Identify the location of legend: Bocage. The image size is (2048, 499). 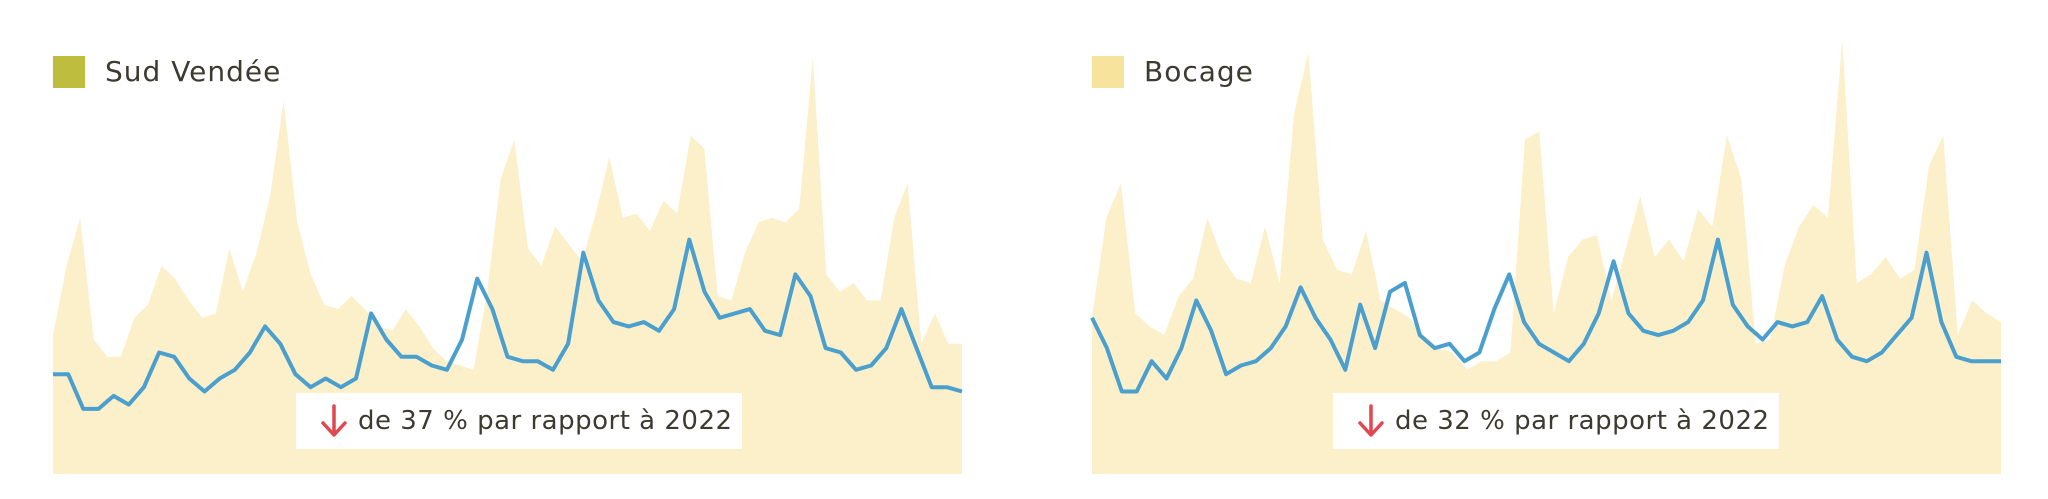
(1173, 71).